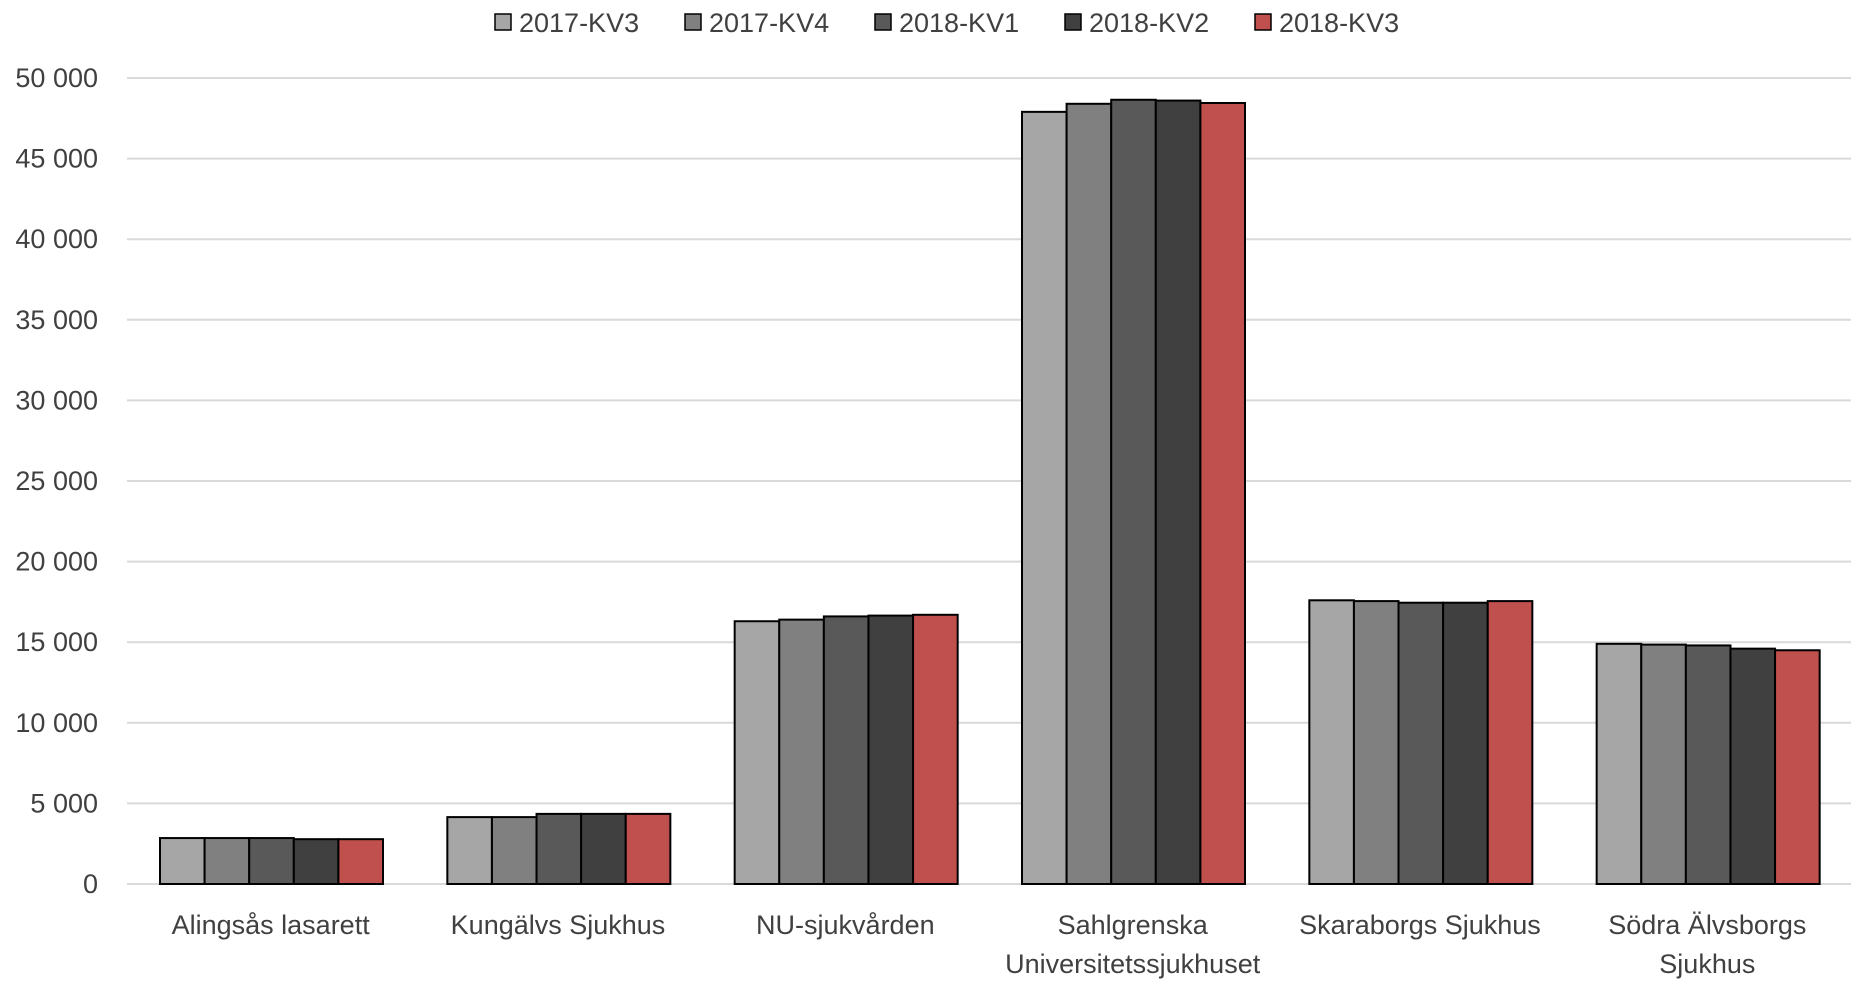  I want to click on y-tick-label: 10 000, so click(56, 723).